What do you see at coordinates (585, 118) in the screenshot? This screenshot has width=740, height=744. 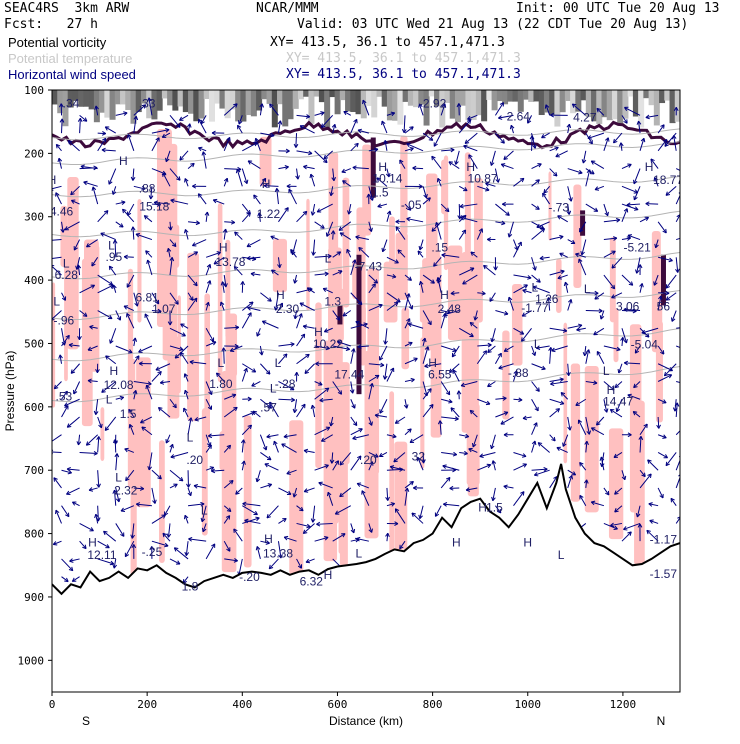 I see `pv-extremum-label: 4.27` at bounding box center [585, 118].